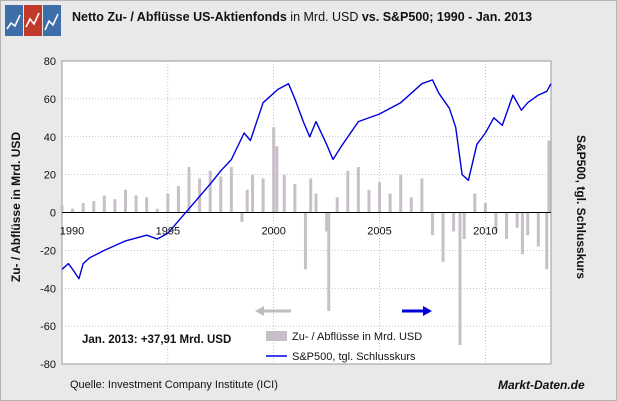  What do you see at coordinates (33, 20) in the screenshot?
I see `logo-icon` at bounding box center [33, 20].